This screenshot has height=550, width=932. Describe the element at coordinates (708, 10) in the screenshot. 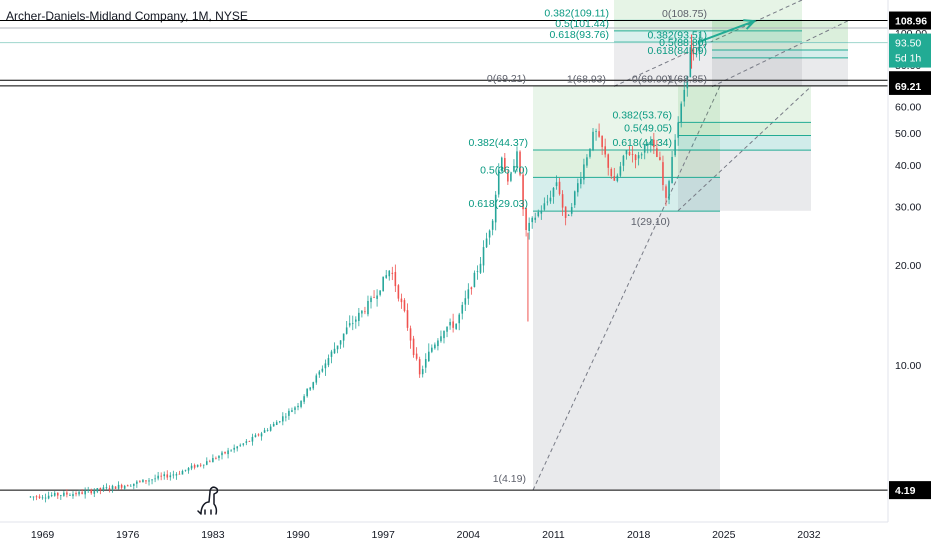

I see `fib3-zone-top` at that location.